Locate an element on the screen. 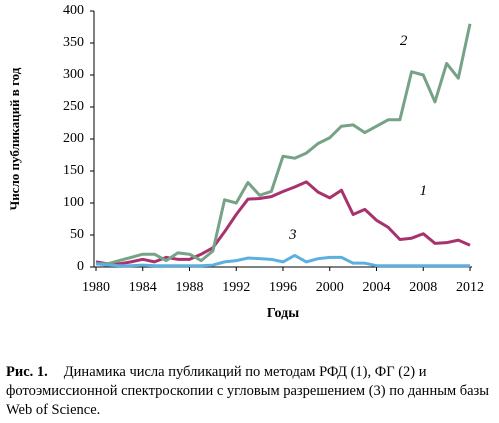 The image size is (499, 423). y-tick-label: 0 is located at coordinates (80, 266).